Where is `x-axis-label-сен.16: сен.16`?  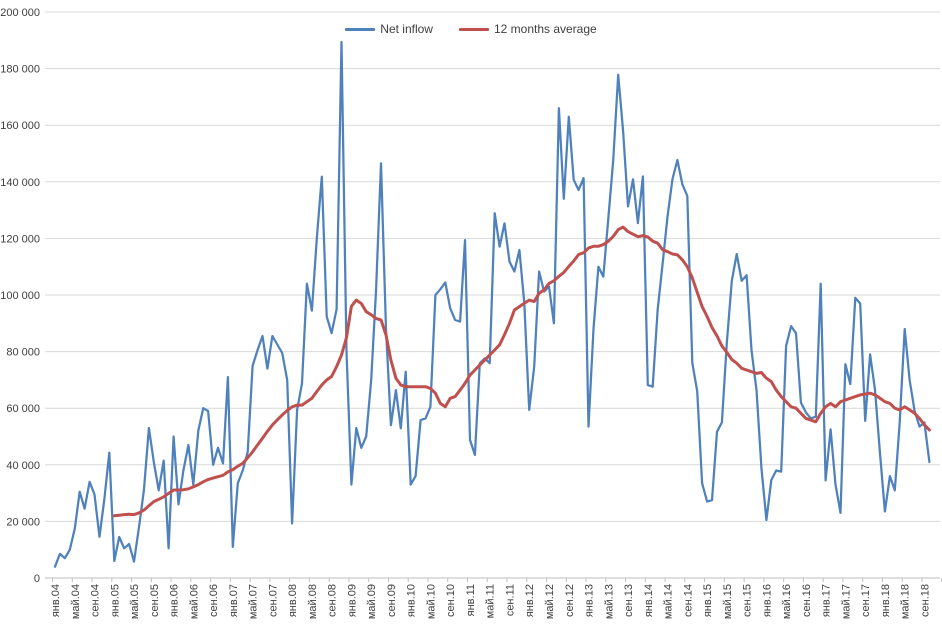 x-axis-label-сен.16: сен.16 is located at coordinates (807, 600).